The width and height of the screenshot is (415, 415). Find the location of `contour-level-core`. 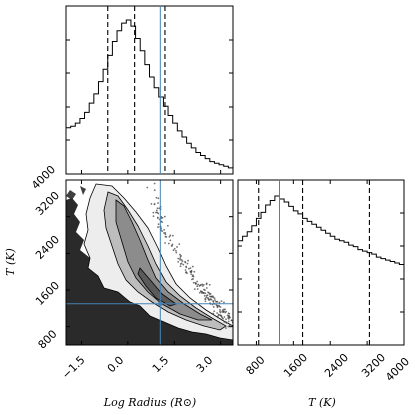

contour-level-core is located at coordinates (157, 287).